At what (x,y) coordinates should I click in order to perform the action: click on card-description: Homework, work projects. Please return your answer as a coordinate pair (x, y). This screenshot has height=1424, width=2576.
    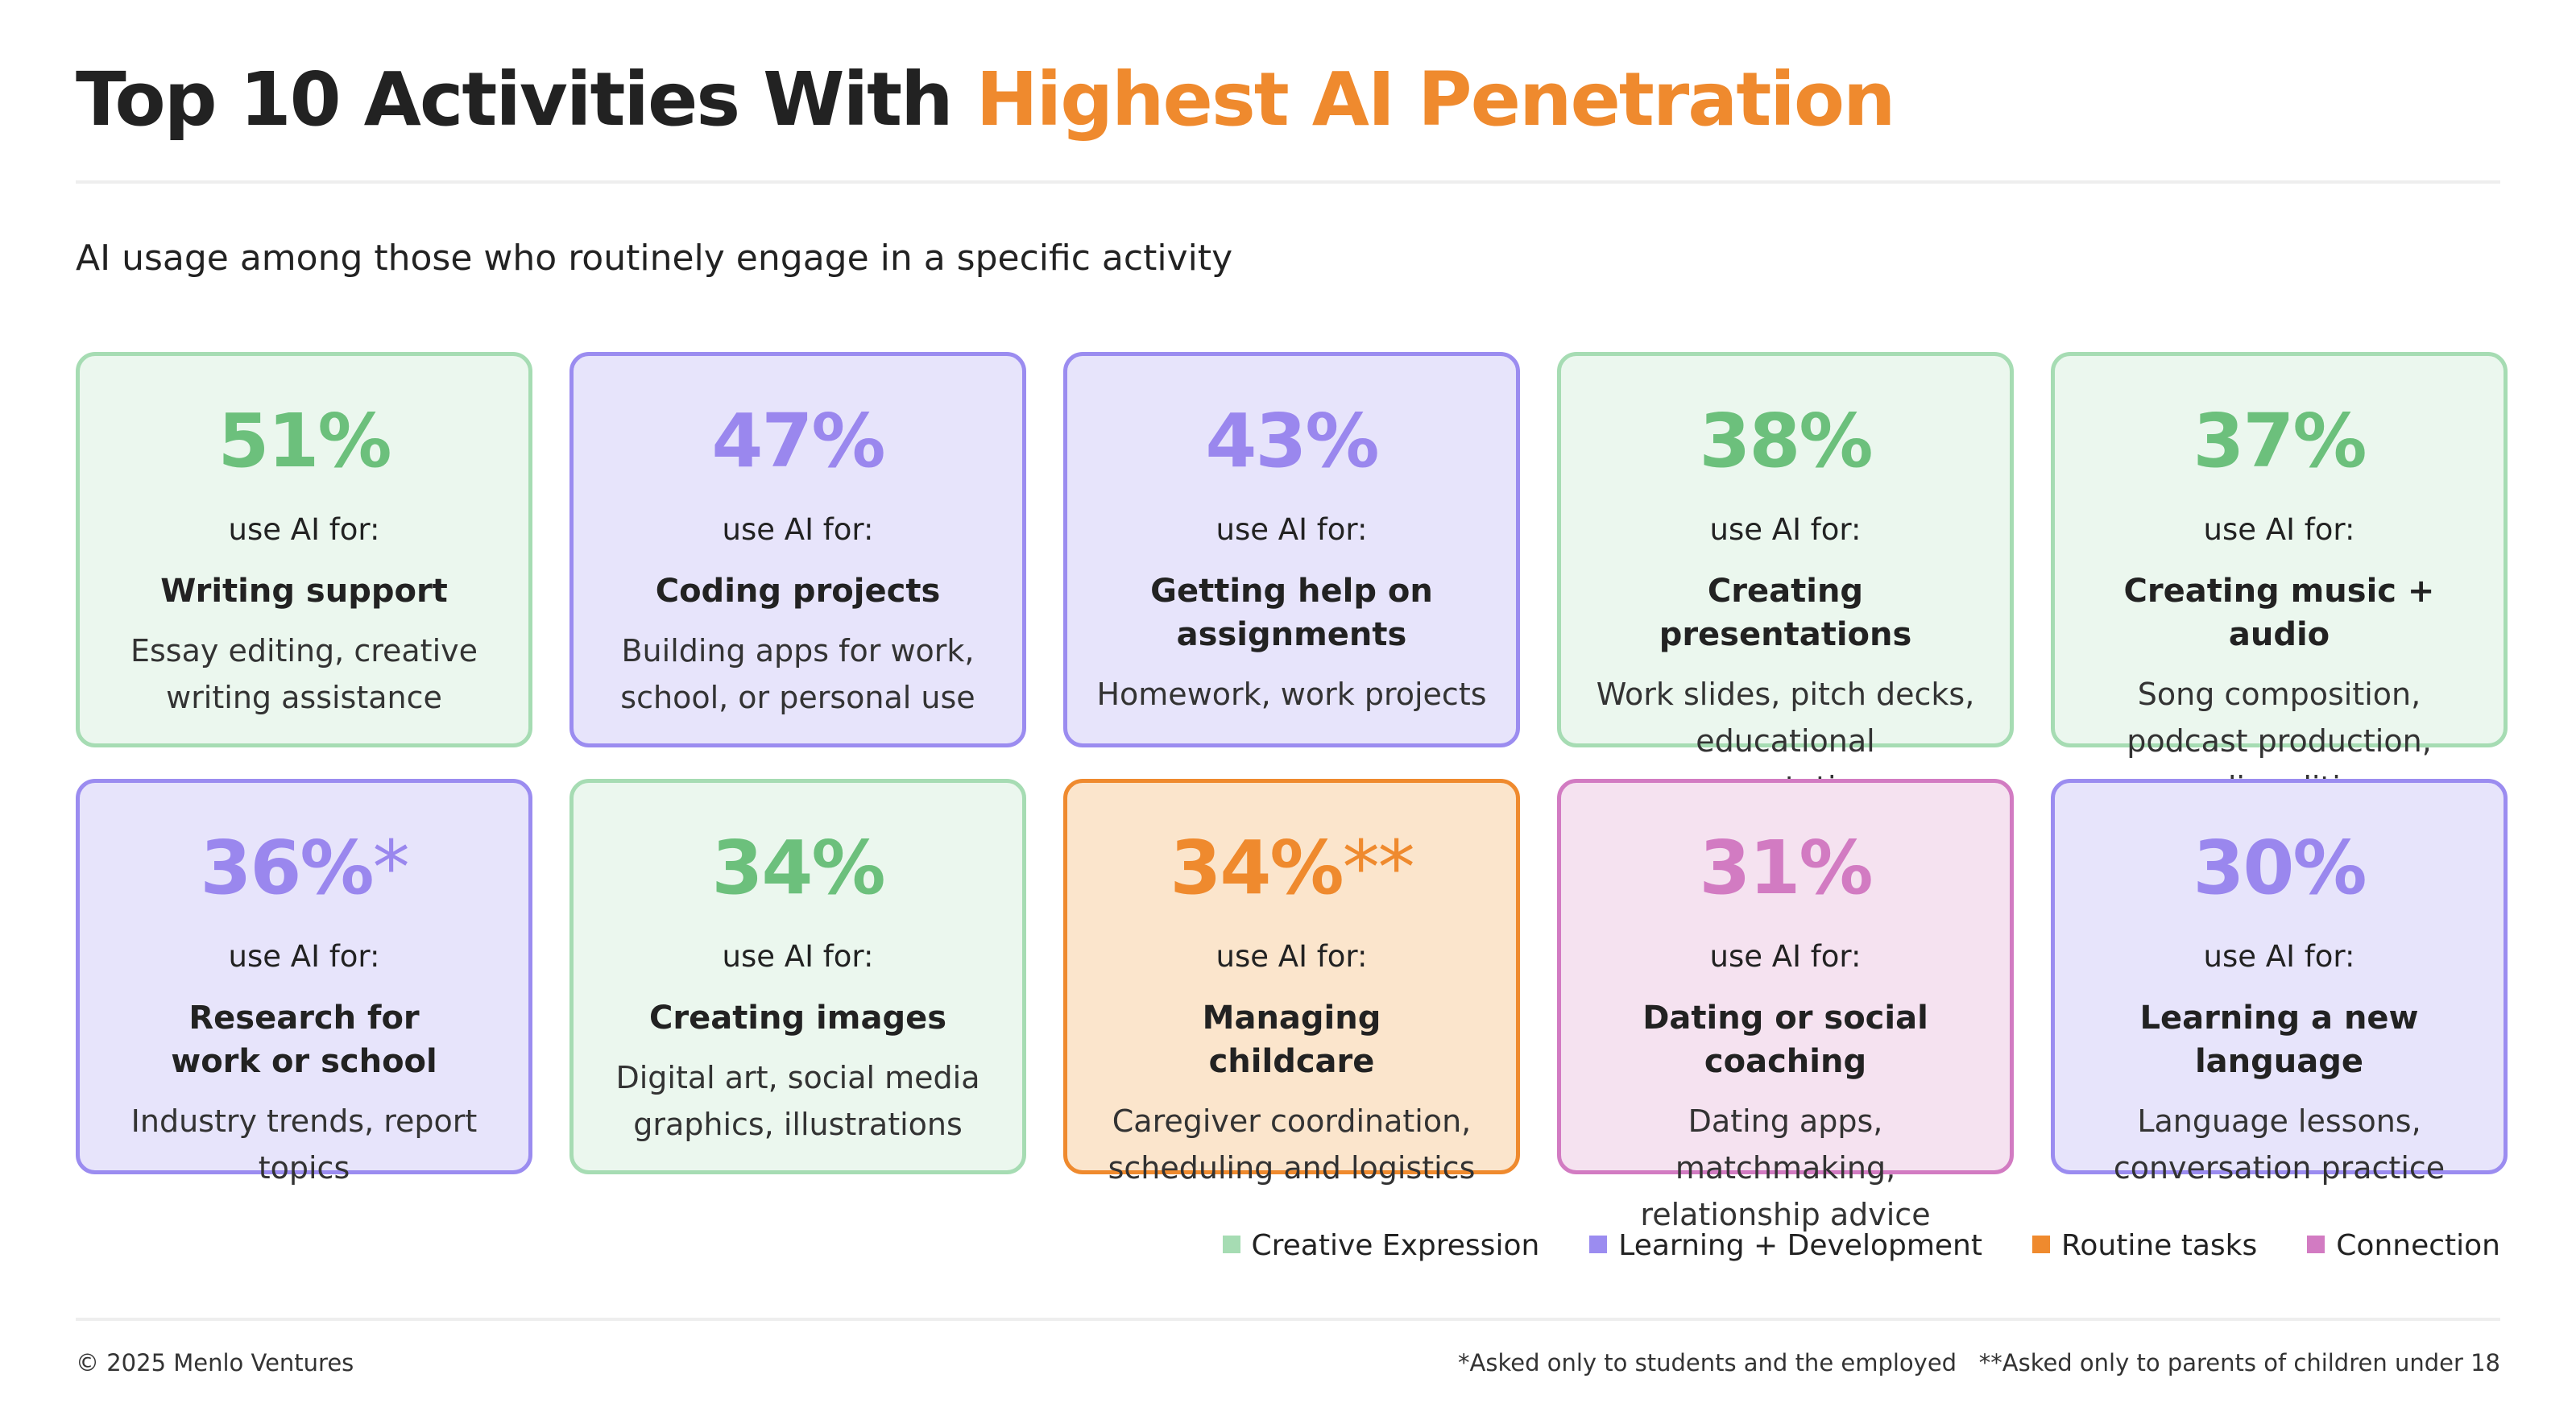
    Looking at the image, I should click on (1291, 694).